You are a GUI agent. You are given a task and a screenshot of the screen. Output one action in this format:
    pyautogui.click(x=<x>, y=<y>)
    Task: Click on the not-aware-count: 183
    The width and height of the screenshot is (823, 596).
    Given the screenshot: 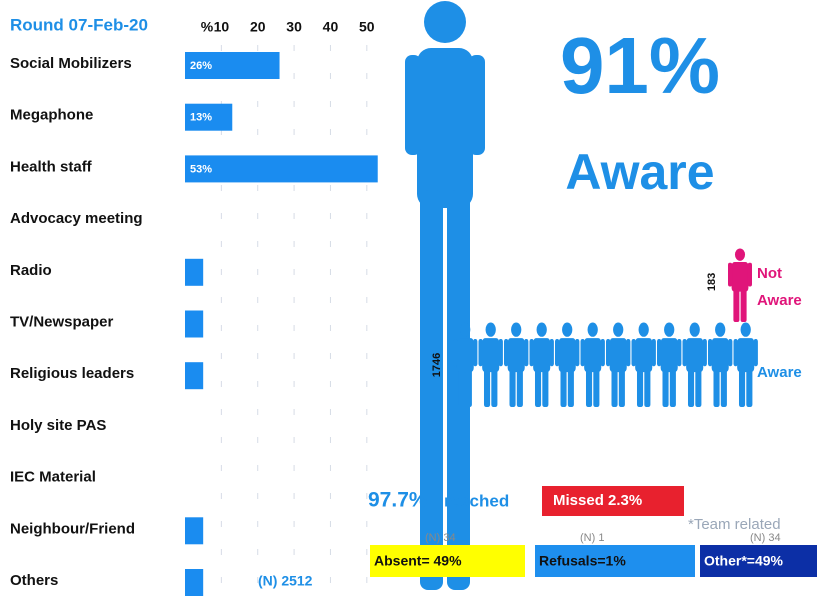 What is the action you would take?
    pyautogui.click(x=712, y=282)
    